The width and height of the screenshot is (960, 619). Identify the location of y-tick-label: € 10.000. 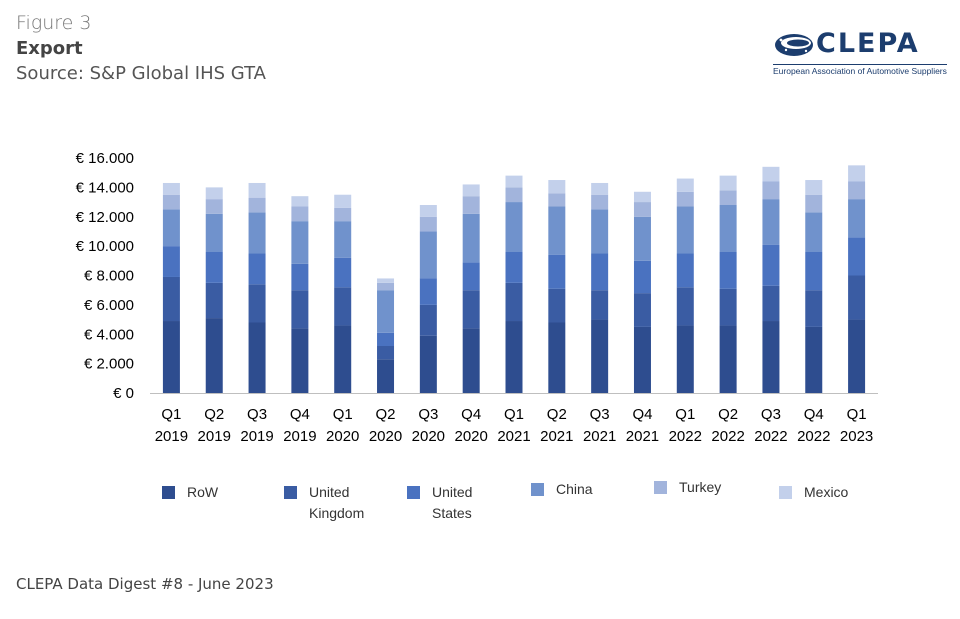
(105, 246).